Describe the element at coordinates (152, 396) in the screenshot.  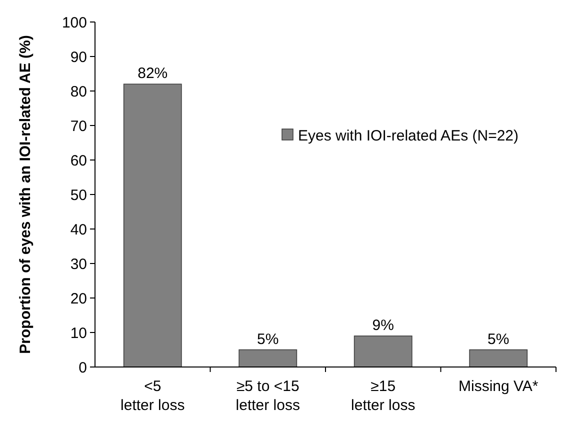
I see `x-tick-label: <5 letter loss` at that location.